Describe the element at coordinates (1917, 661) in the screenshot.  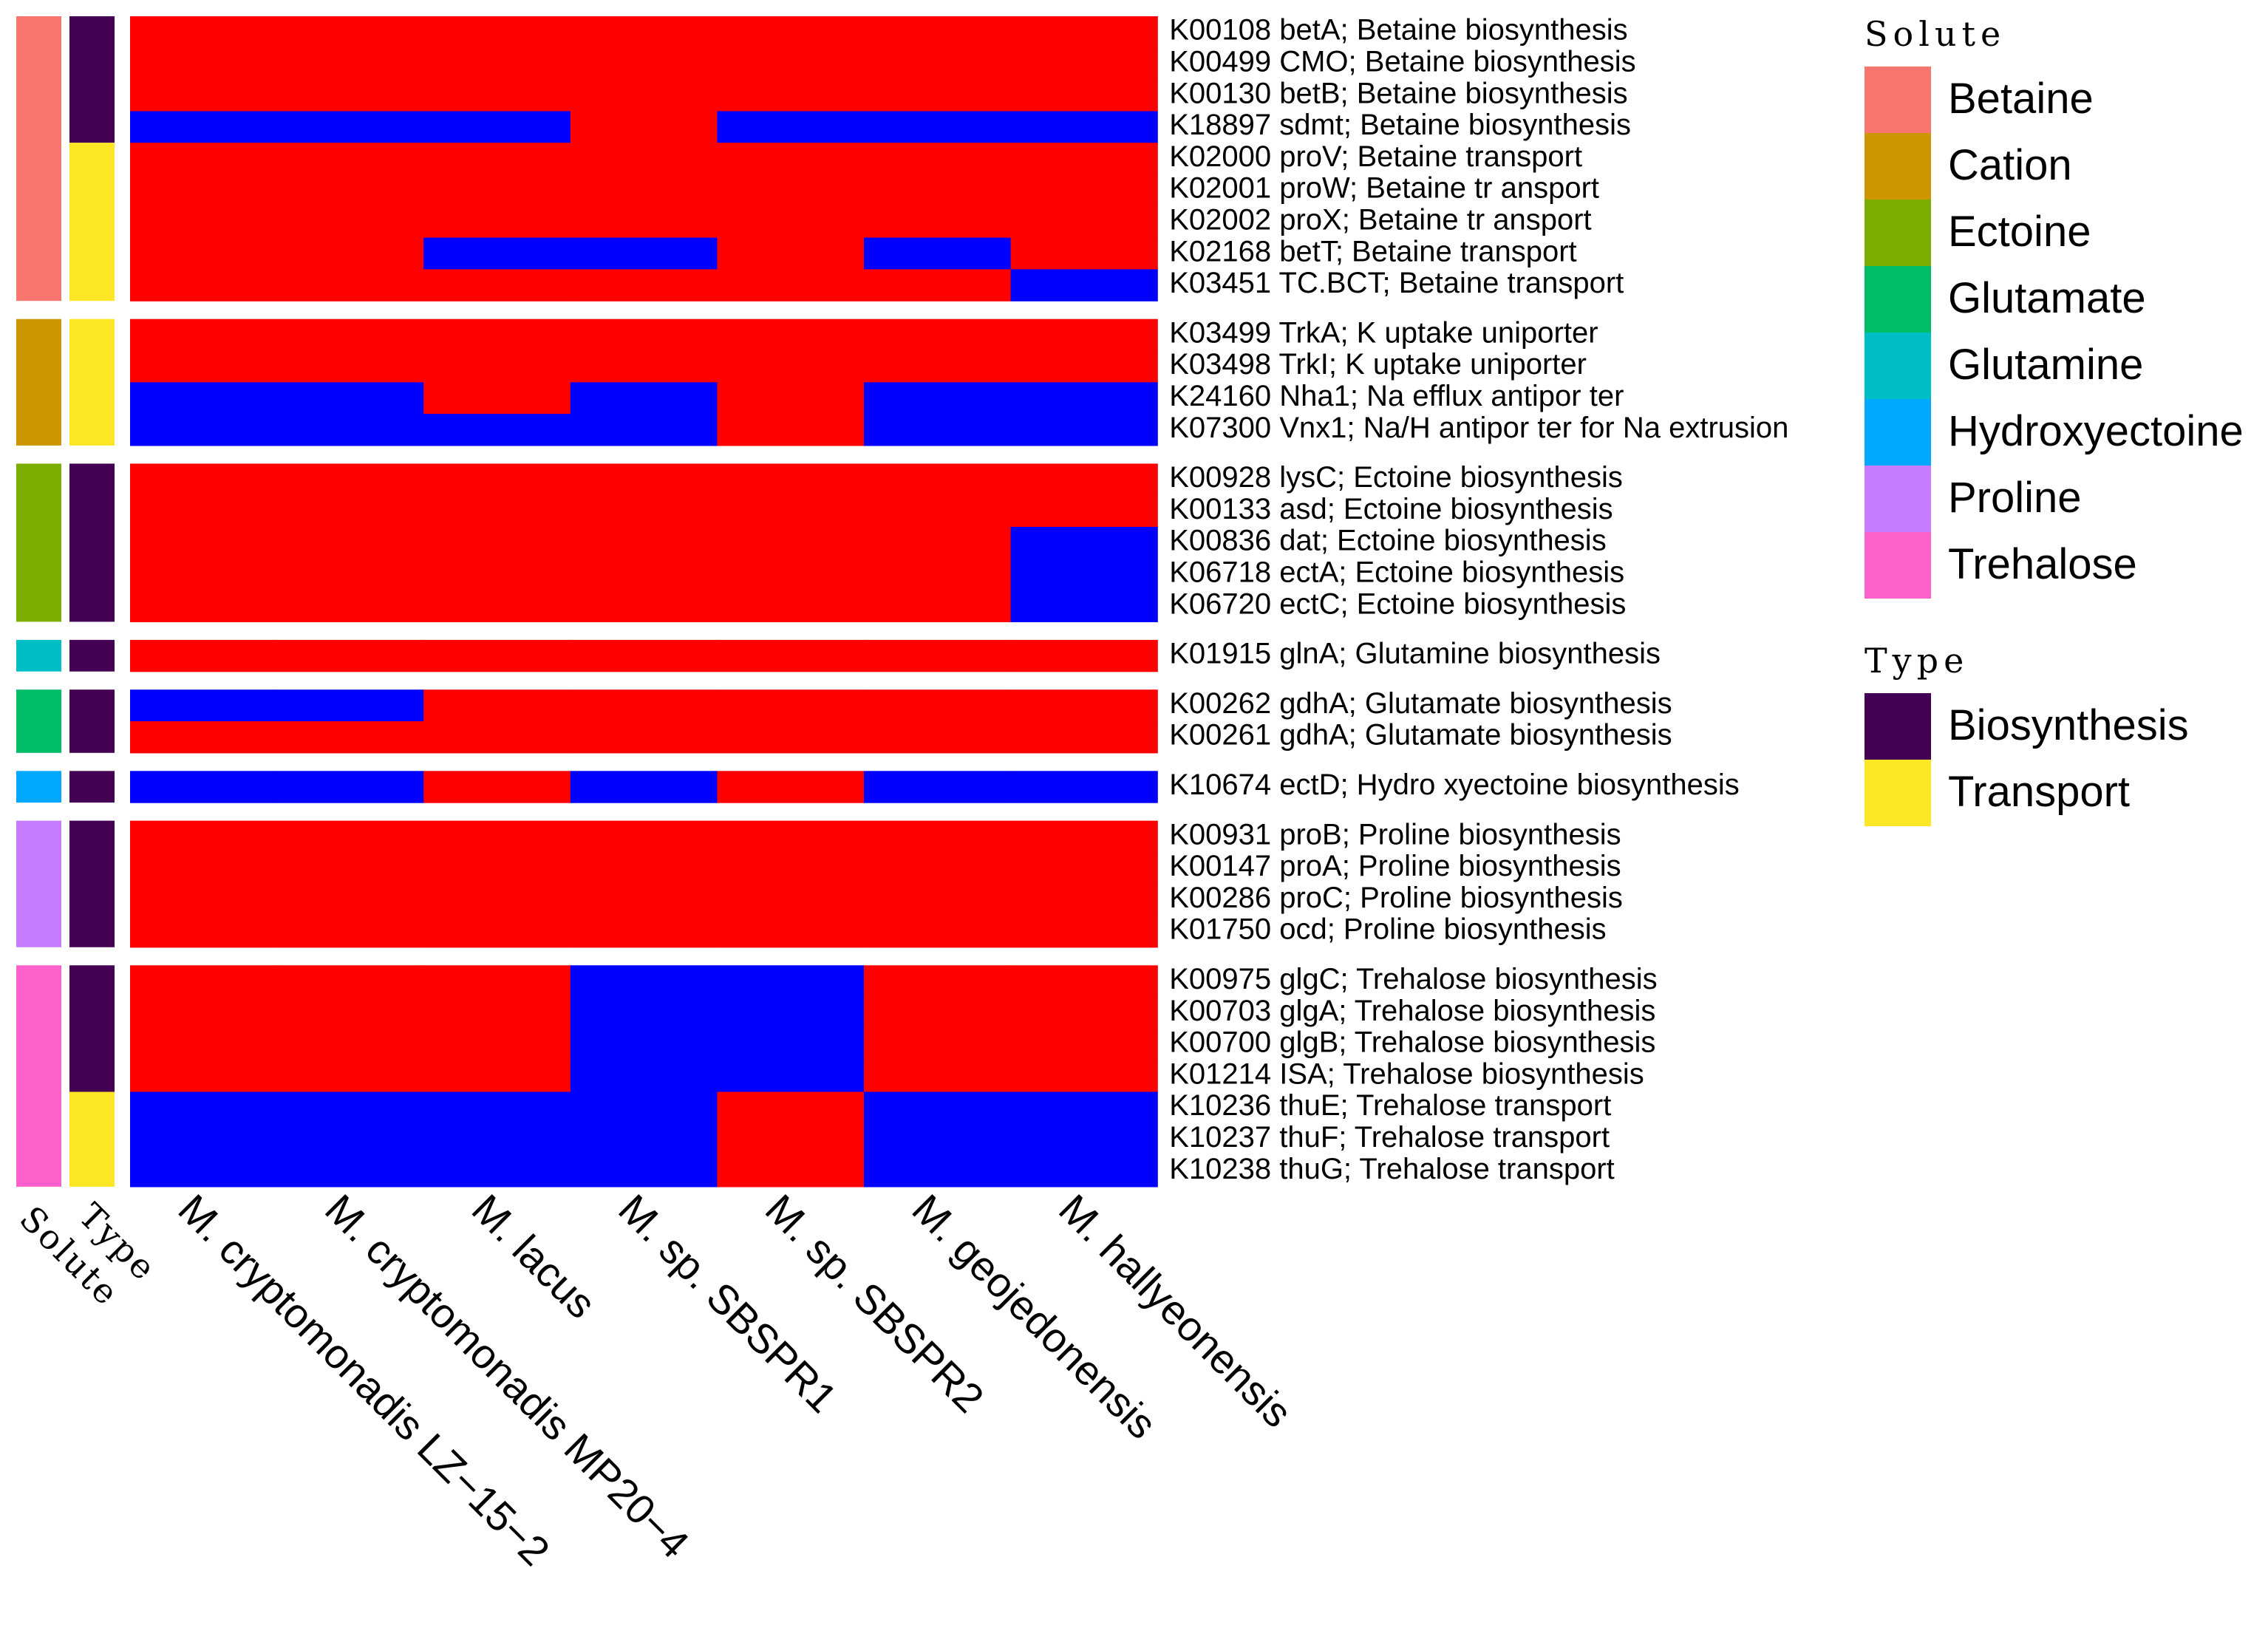
I see `type-legend-title: Type` at that location.